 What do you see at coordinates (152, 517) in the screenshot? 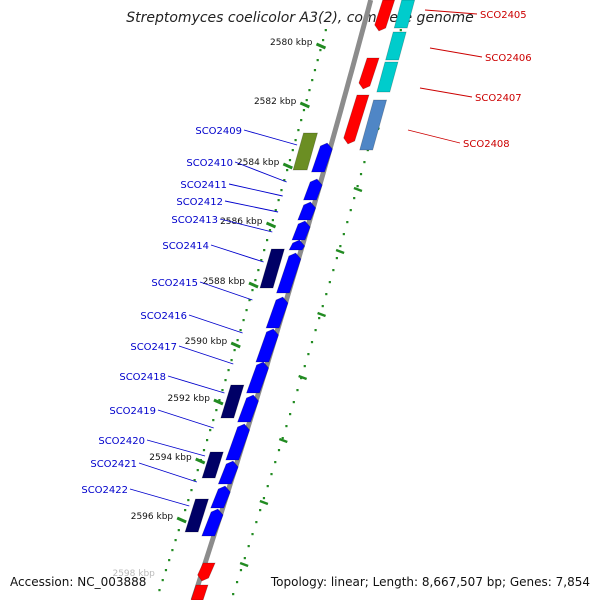
I see `kbp-label: 2596 kbp` at bounding box center [152, 517].